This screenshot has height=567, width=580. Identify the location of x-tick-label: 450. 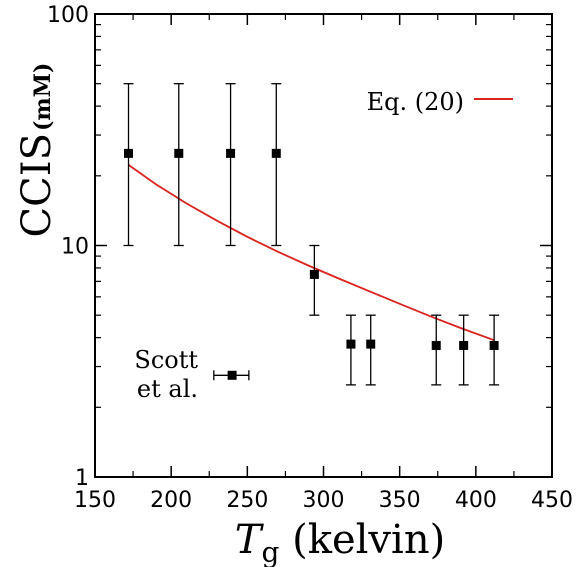
(552, 500).